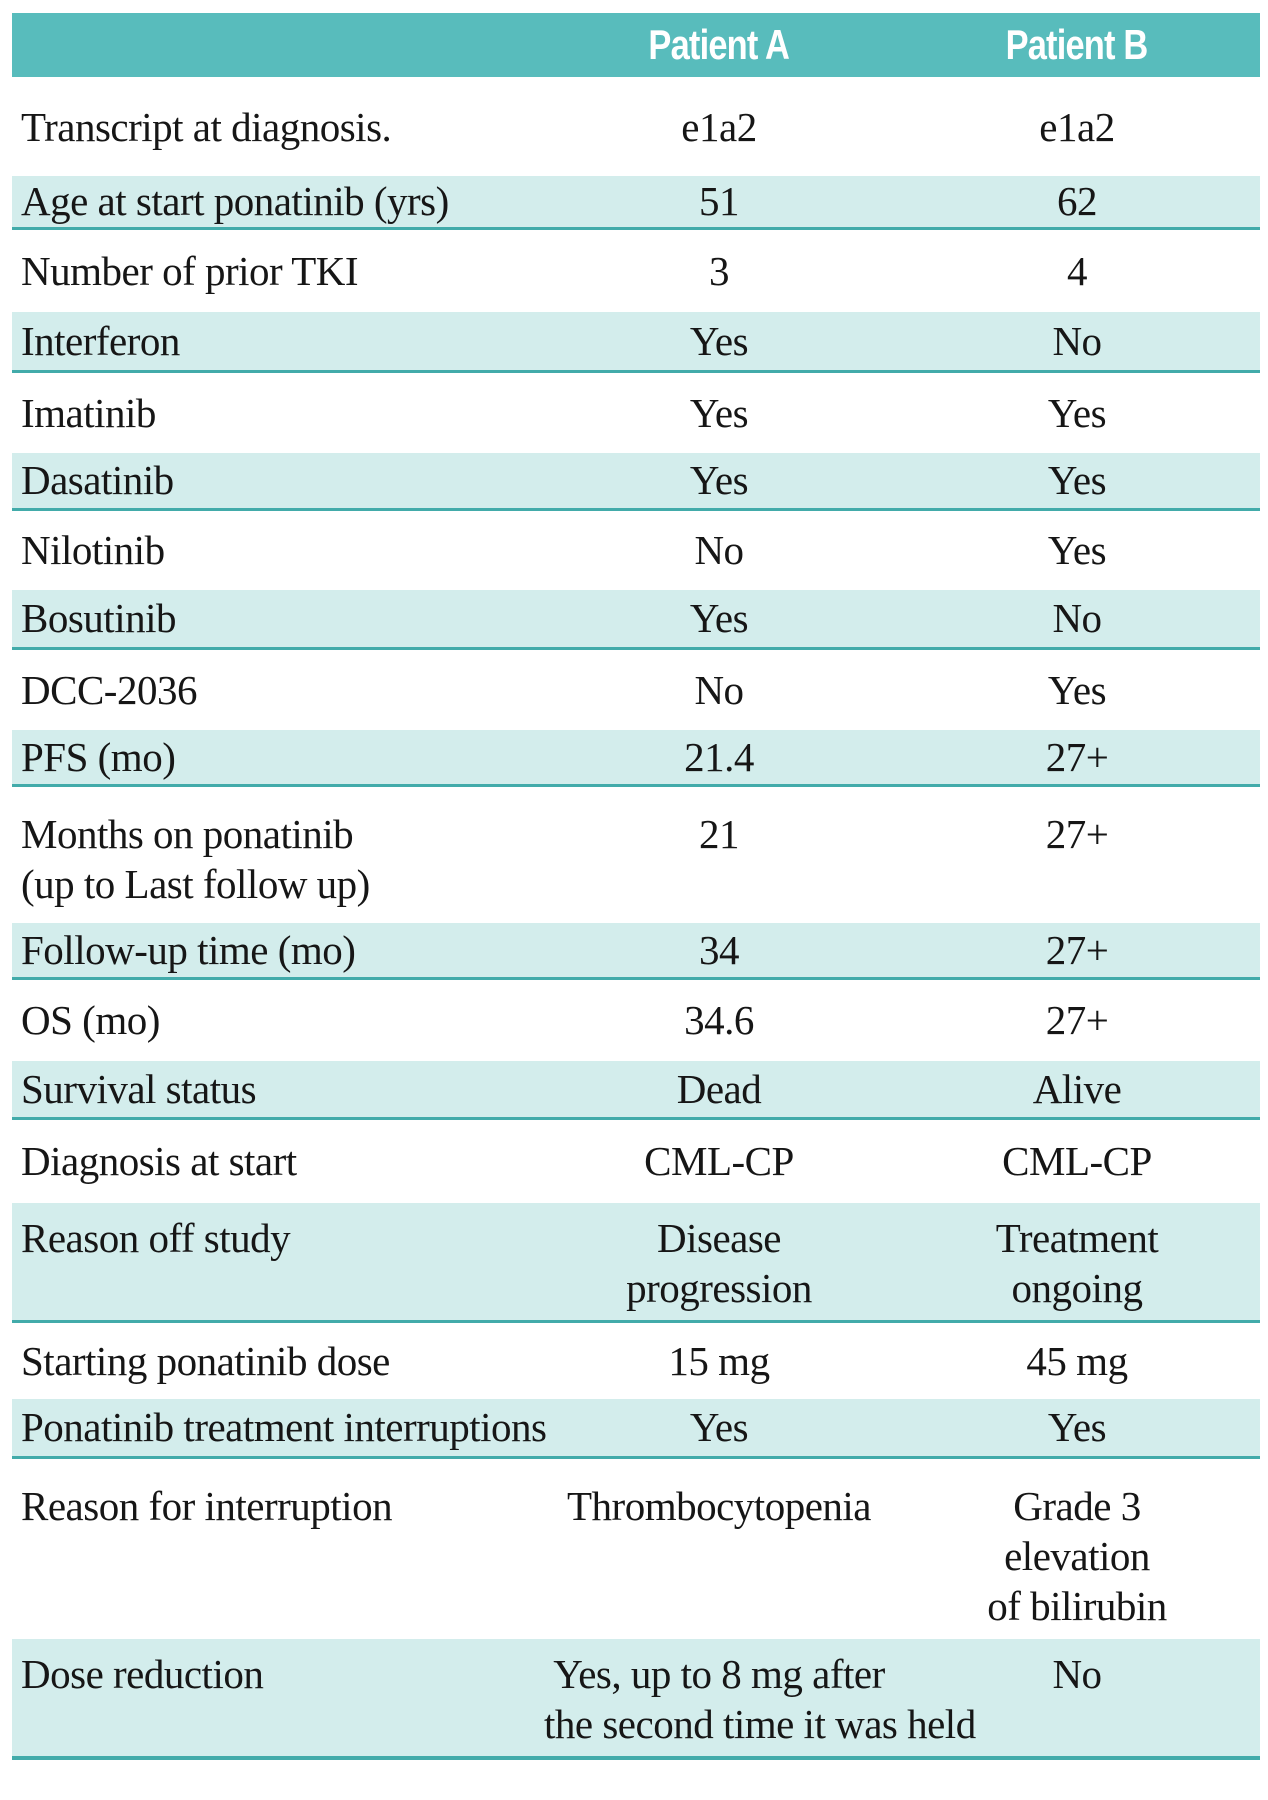 The height and width of the screenshot is (1800, 1268). What do you see at coordinates (1077, 270) in the screenshot?
I see `patient-b-value-cell: 4` at bounding box center [1077, 270].